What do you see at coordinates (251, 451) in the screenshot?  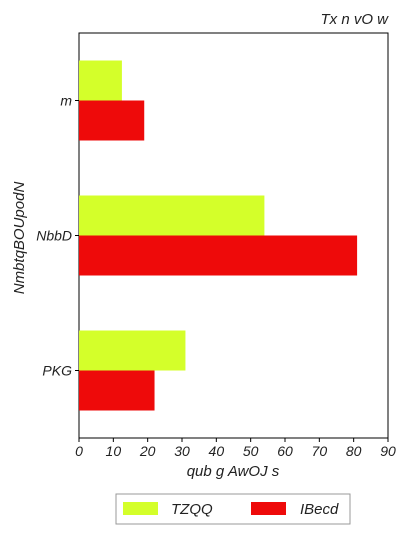 I see `x-tick-label: 50` at bounding box center [251, 451].